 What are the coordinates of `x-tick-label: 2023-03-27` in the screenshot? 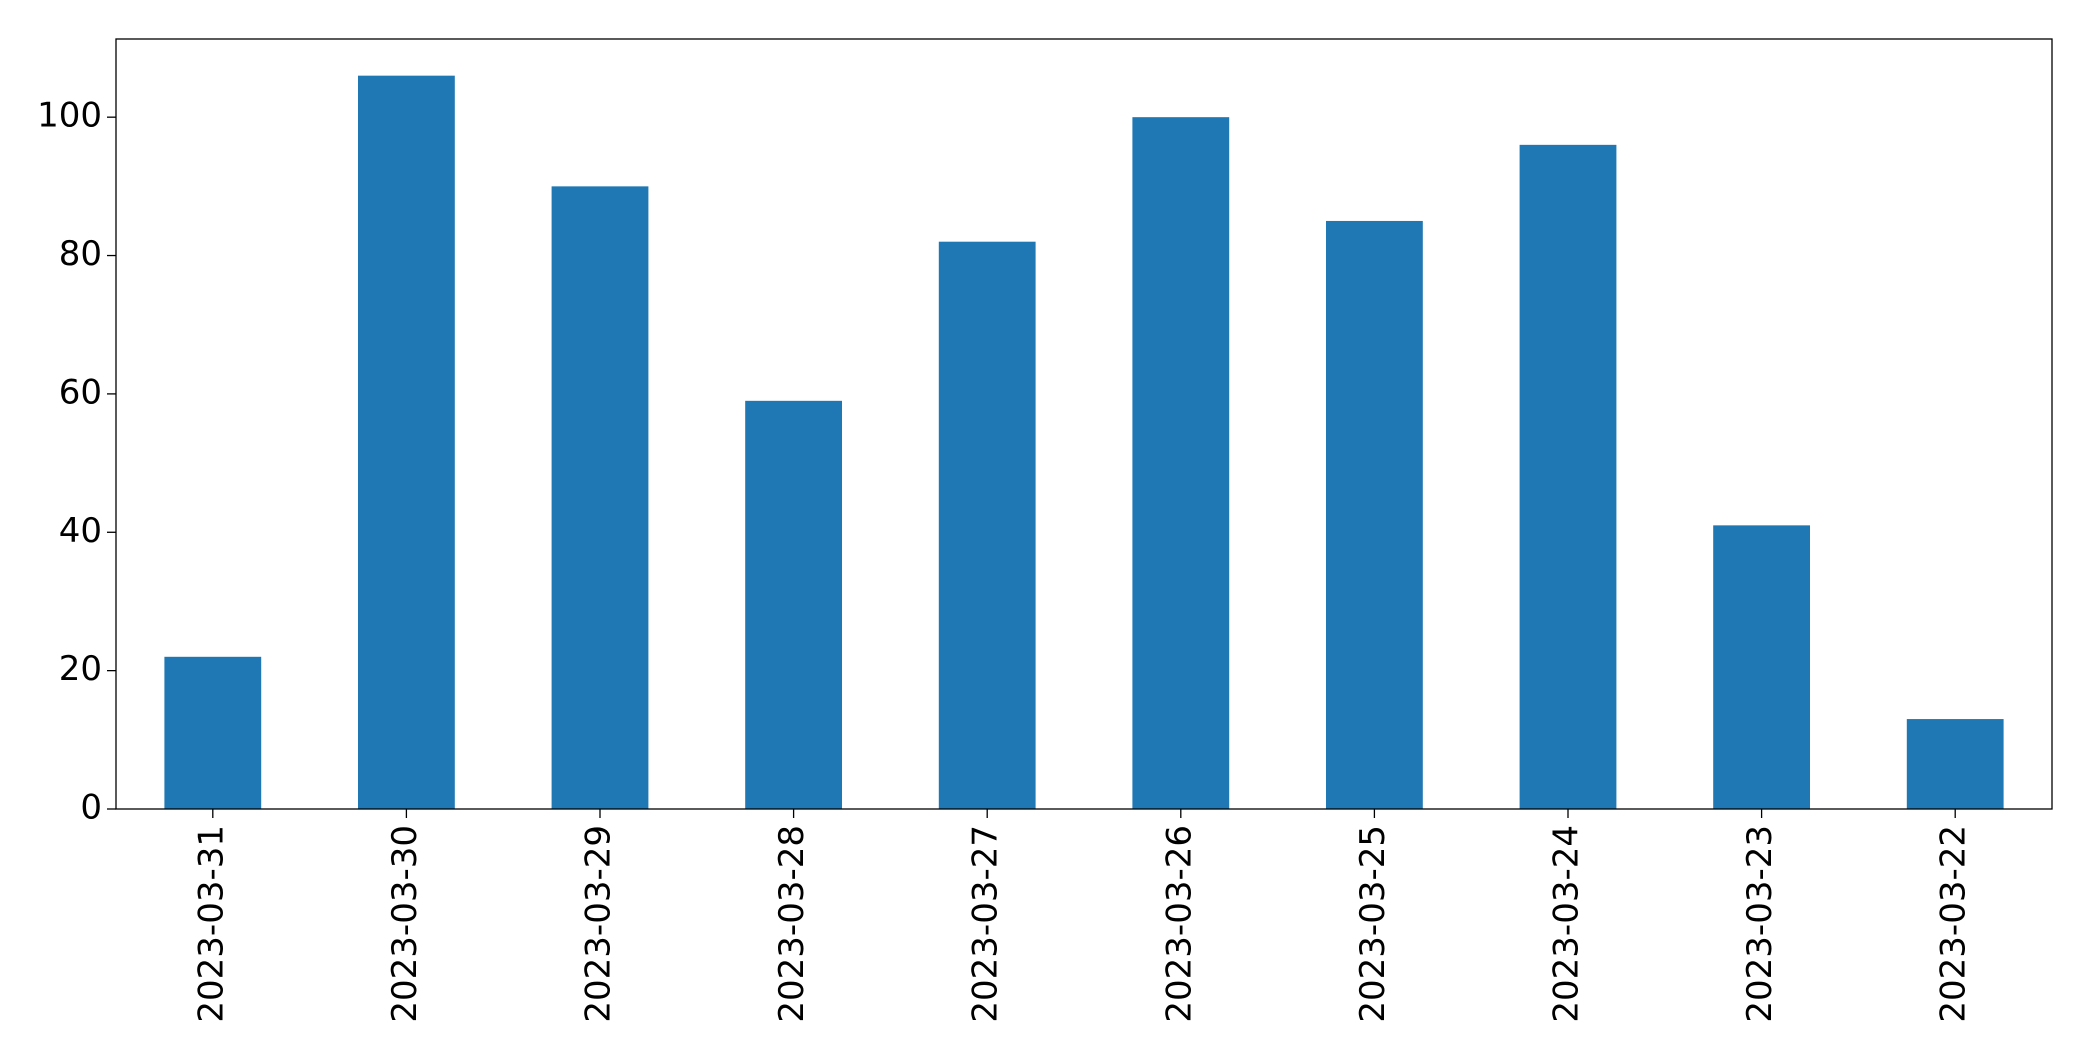 It's located at (986, 924).